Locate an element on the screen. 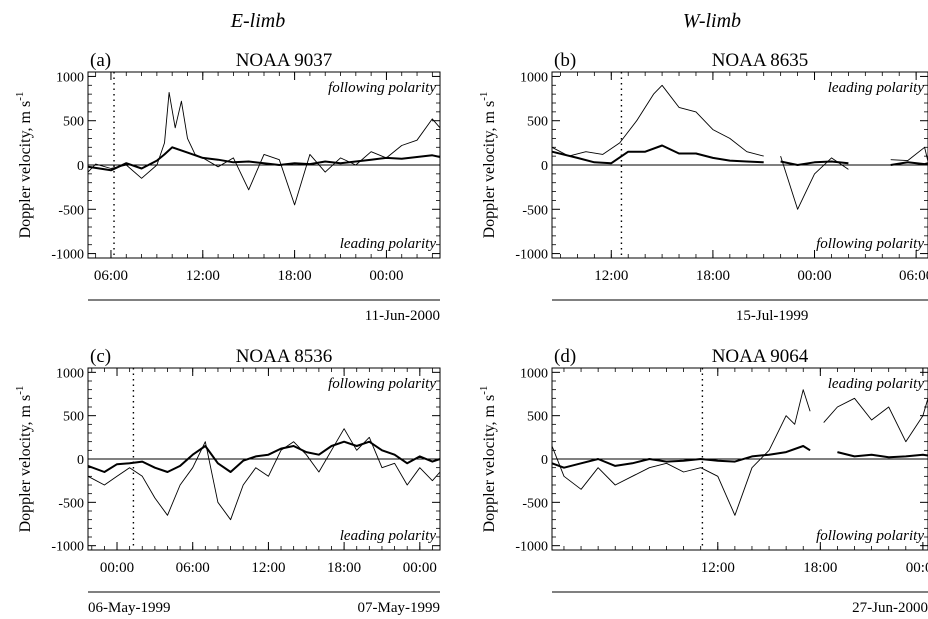 The width and height of the screenshot is (928, 619). date-label: 27-Jun-2000 is located at coordinates (890, 608).